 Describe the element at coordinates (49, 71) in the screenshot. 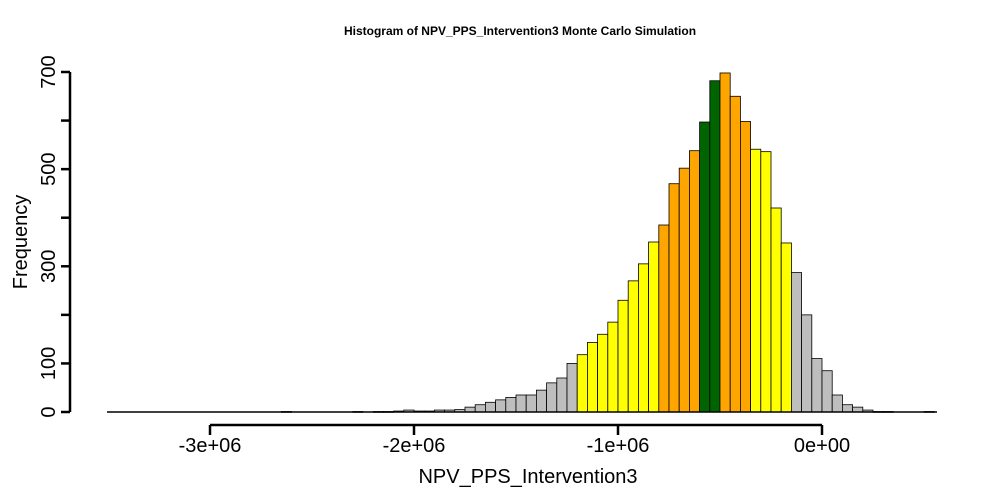

I see `y-tick-label: 700` at that location.